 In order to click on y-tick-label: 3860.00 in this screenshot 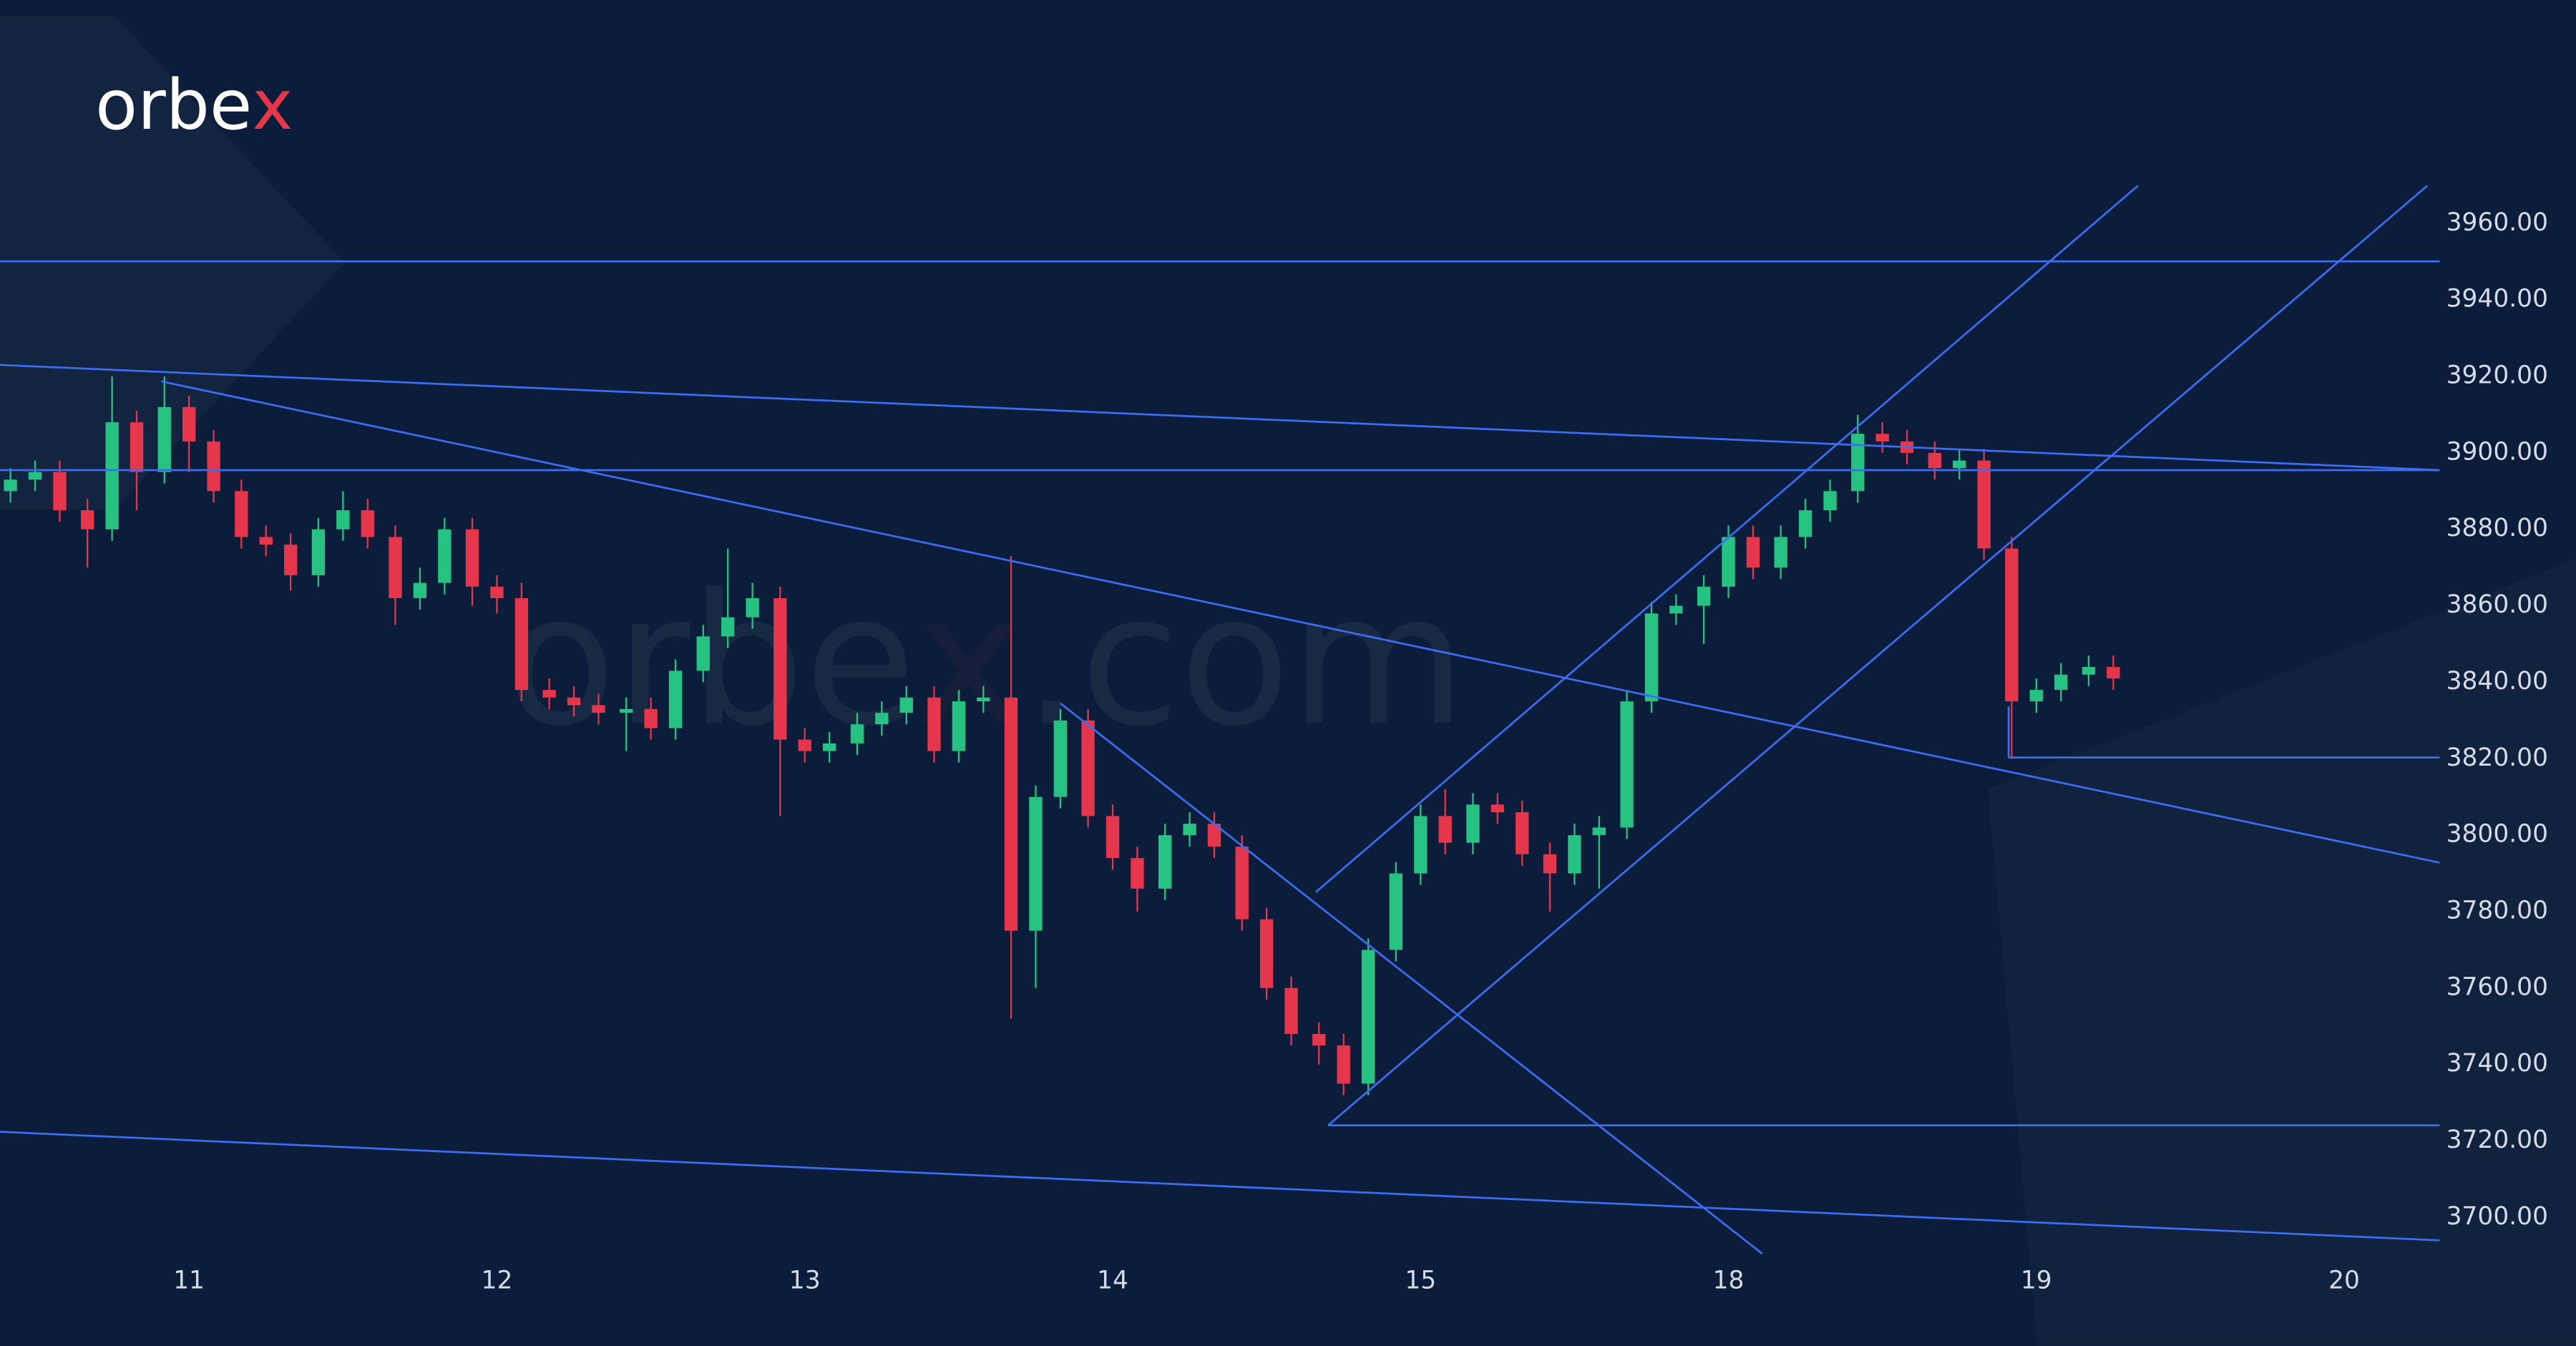, I will do `click(2497, 604)`.